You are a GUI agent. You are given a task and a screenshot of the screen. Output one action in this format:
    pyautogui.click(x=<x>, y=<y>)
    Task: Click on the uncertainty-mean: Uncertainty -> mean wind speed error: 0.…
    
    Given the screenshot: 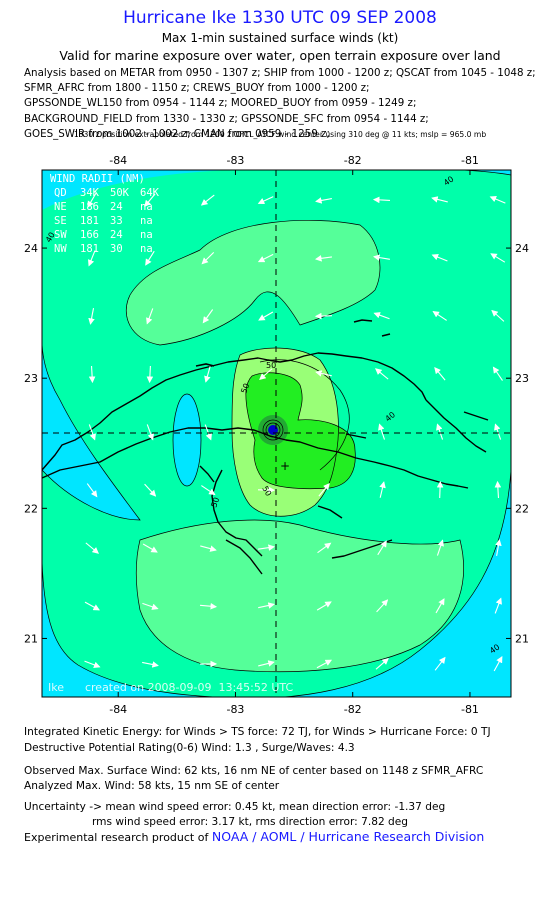 What is the action you would take?
    pyautogui.click(x=235, y=807)
    